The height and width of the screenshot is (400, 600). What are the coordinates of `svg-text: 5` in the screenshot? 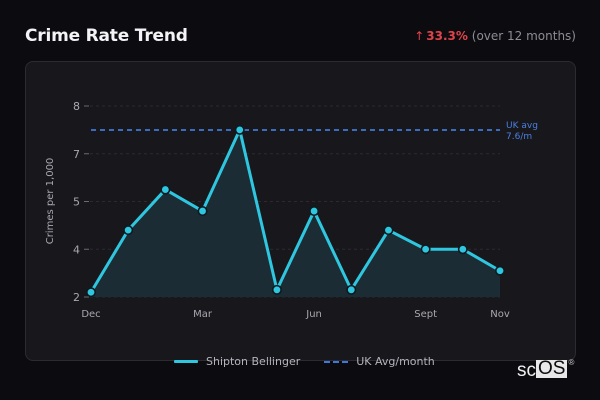 It's located at (76, 202).